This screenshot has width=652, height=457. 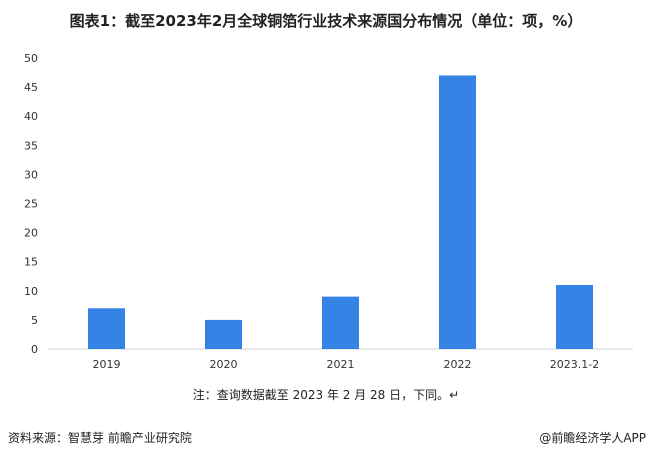 What do you see at coordinates (31, 145) in the screenshot?
I see `y-tick-label: 35` at bounding box center [31, 145].